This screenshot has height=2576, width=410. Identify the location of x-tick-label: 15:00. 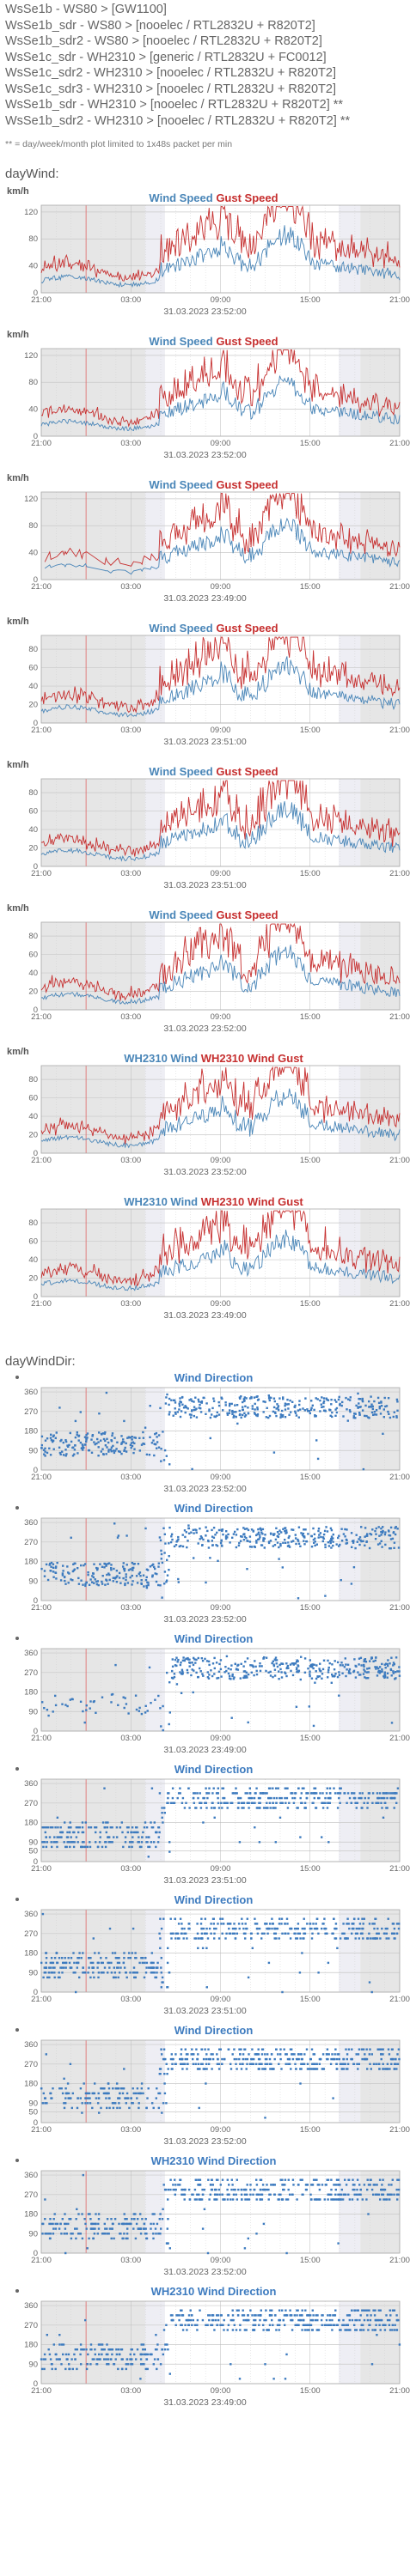
(310, 587).